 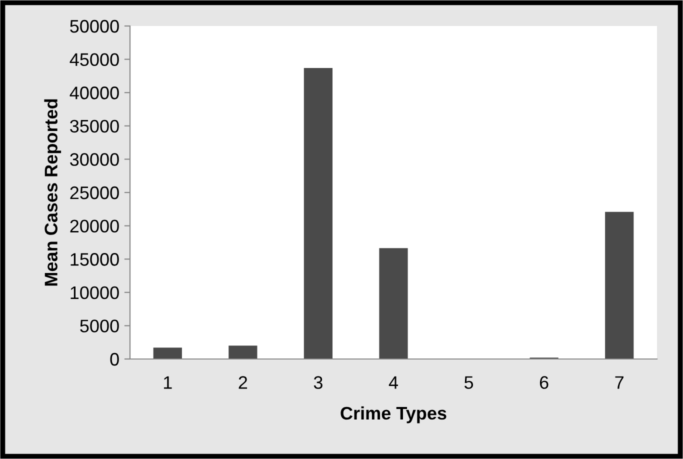 I want to click on x-tick-label: 3, so click(x=318, y=382).